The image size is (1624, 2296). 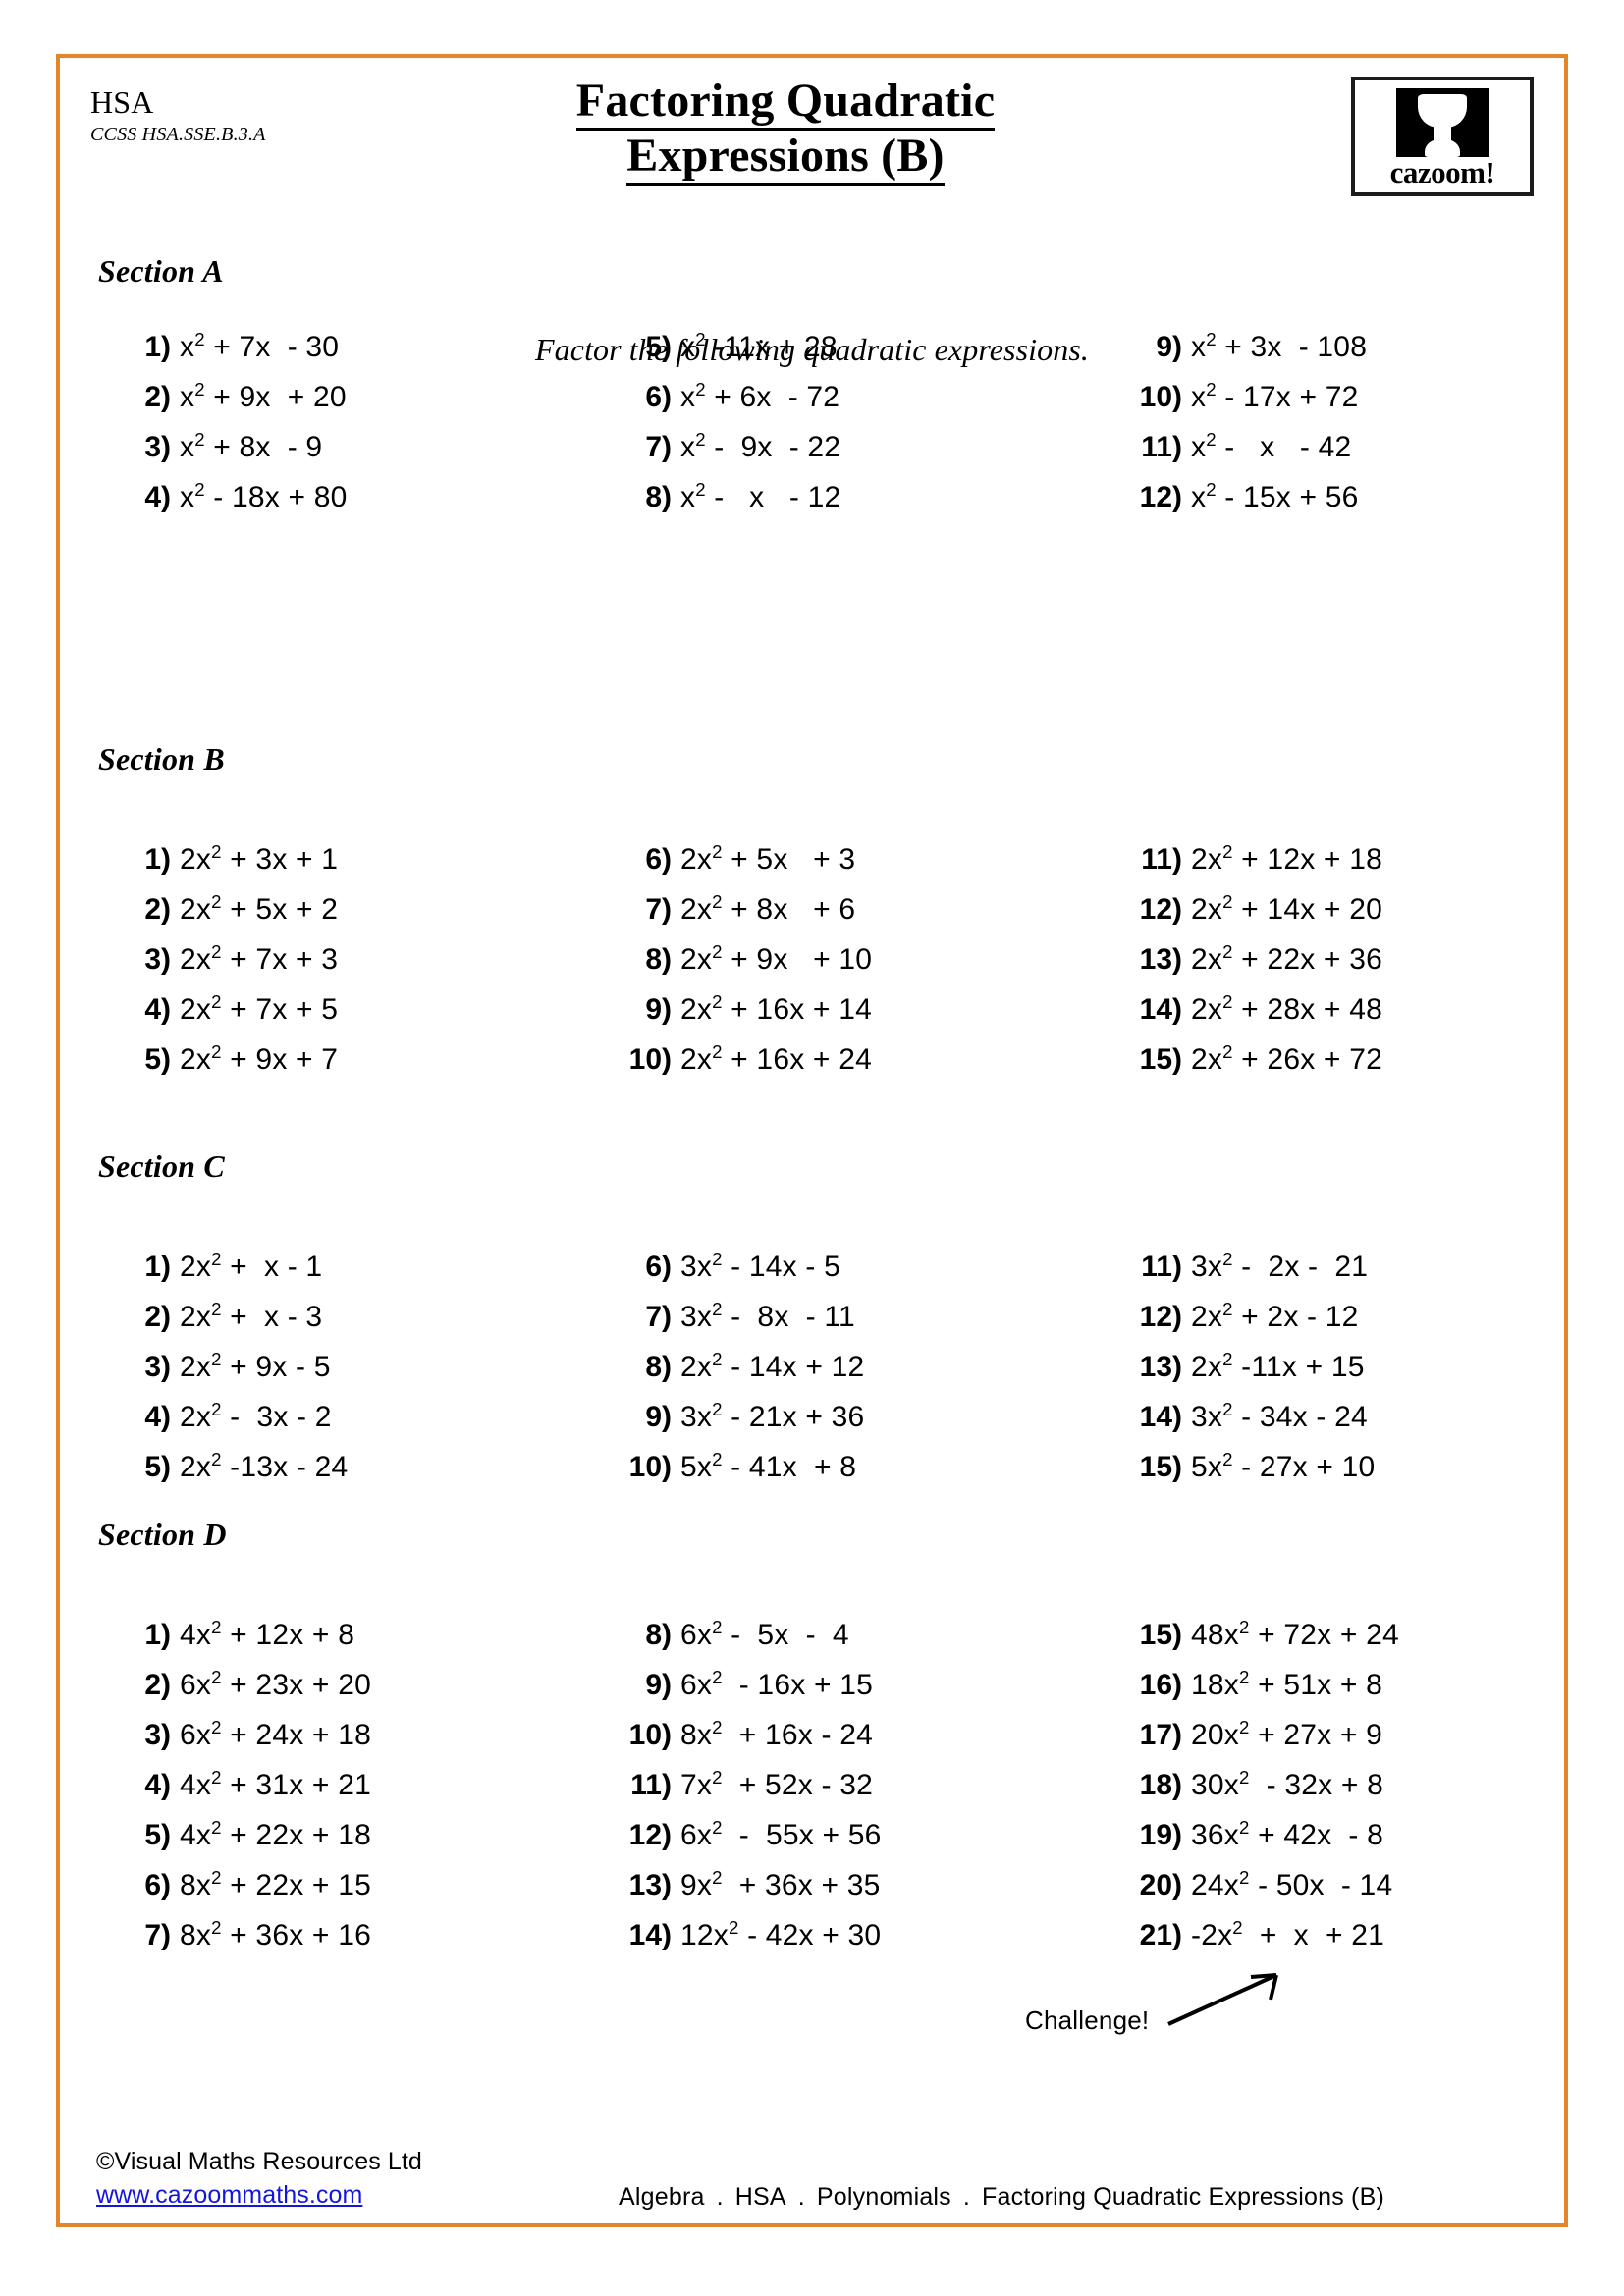 I want to click on standard-code: HSA, so click(x=122, y=102).